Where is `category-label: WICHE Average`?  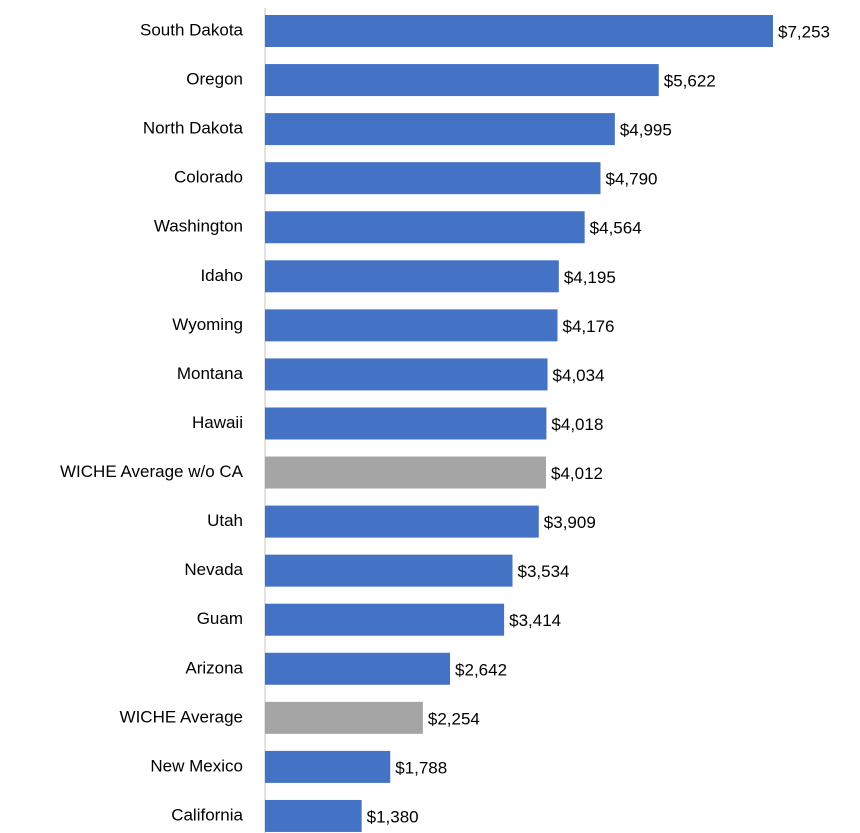 category-label: WICHE Average is located at coordinates (181, 716).